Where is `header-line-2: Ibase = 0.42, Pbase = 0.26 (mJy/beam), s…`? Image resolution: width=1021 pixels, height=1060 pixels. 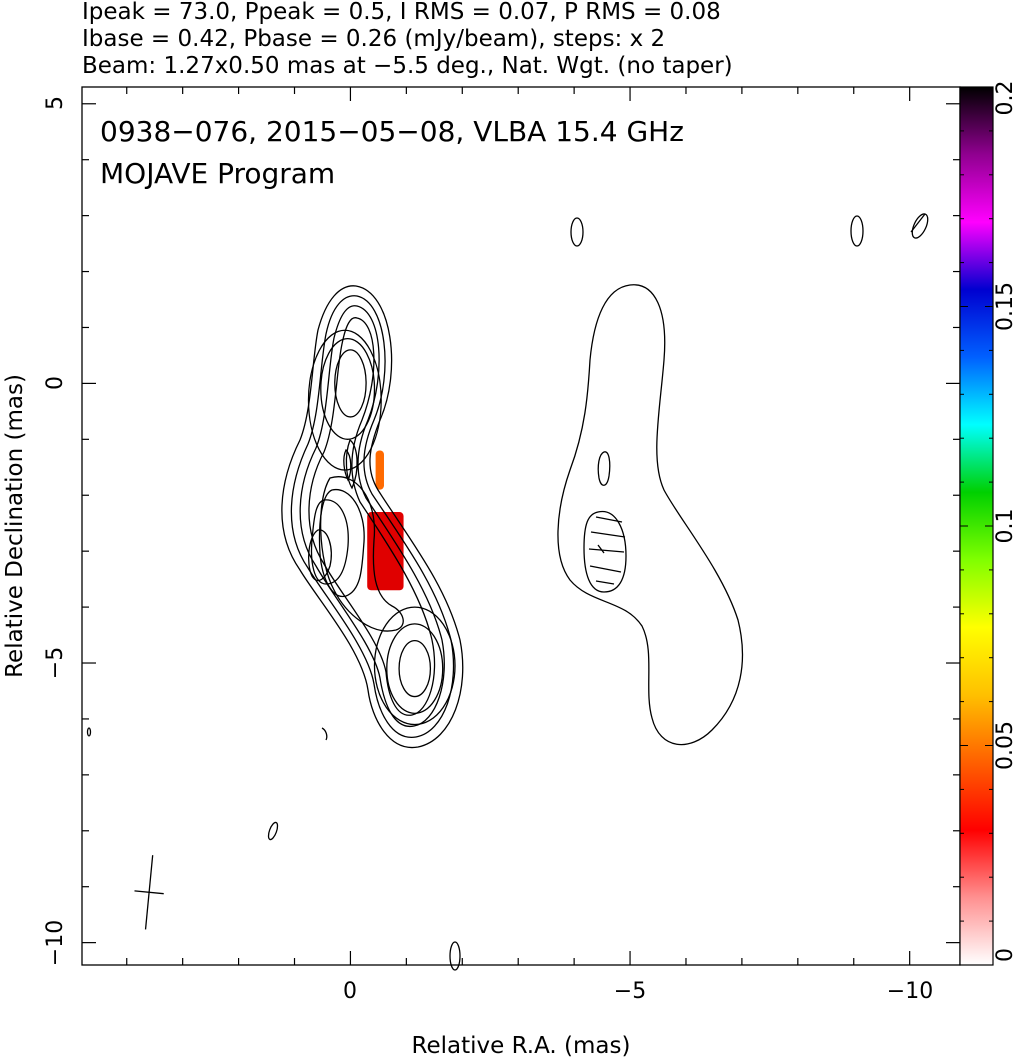 header-line-2: Ibase = 0.42, Pbase = 0.26 (mJy/beam), s… is located at coordinates (373, 39).